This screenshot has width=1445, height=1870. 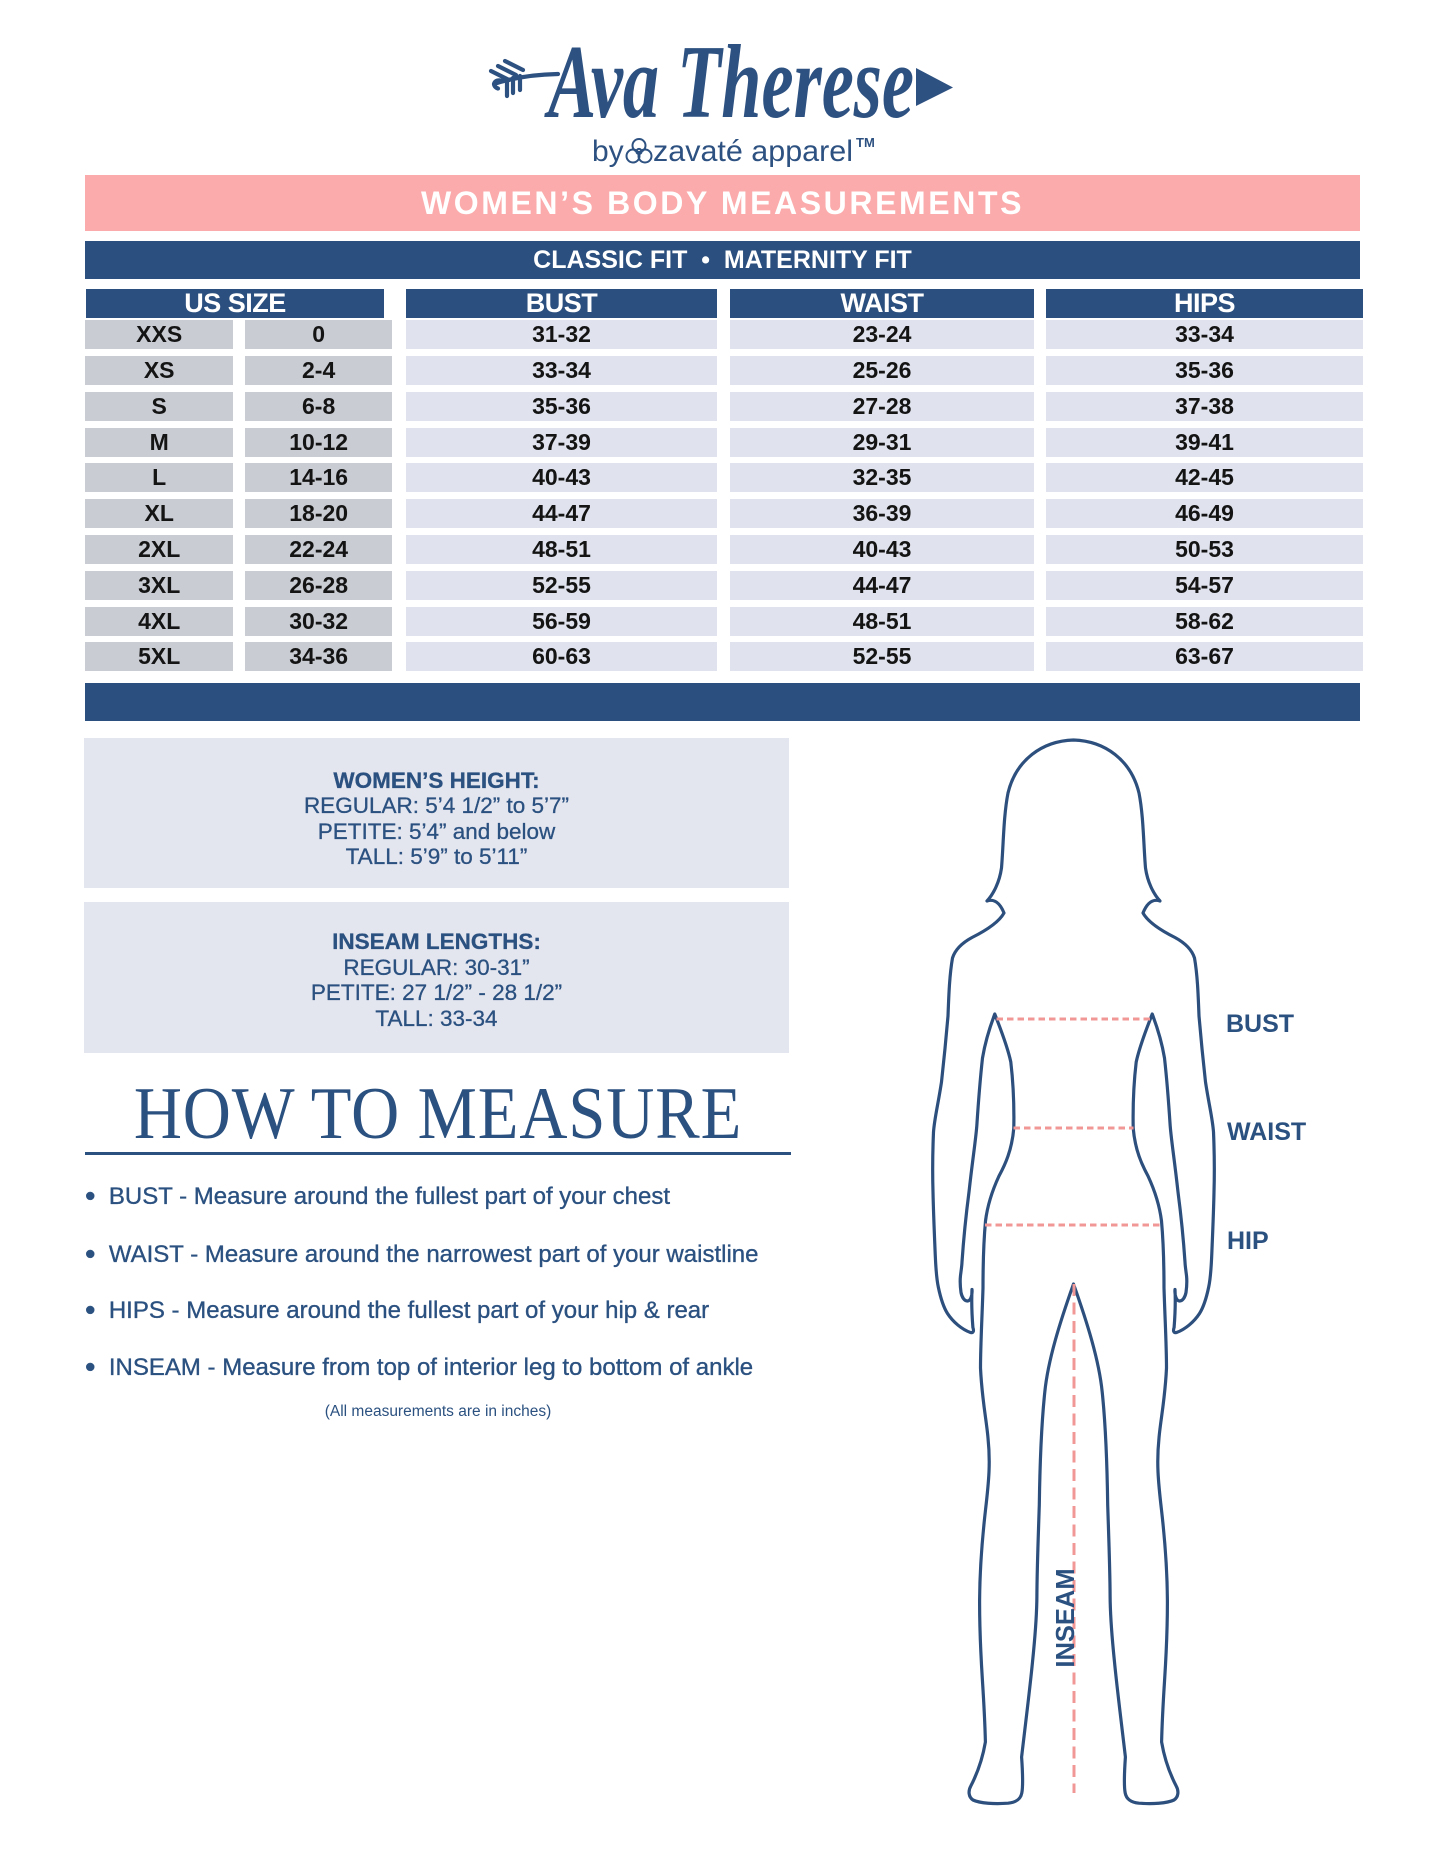 What do you see at coordinates (1266, 1132) in the screenshot?
I see `svg-text: WAIST` at bounding box center [1266, 1132].